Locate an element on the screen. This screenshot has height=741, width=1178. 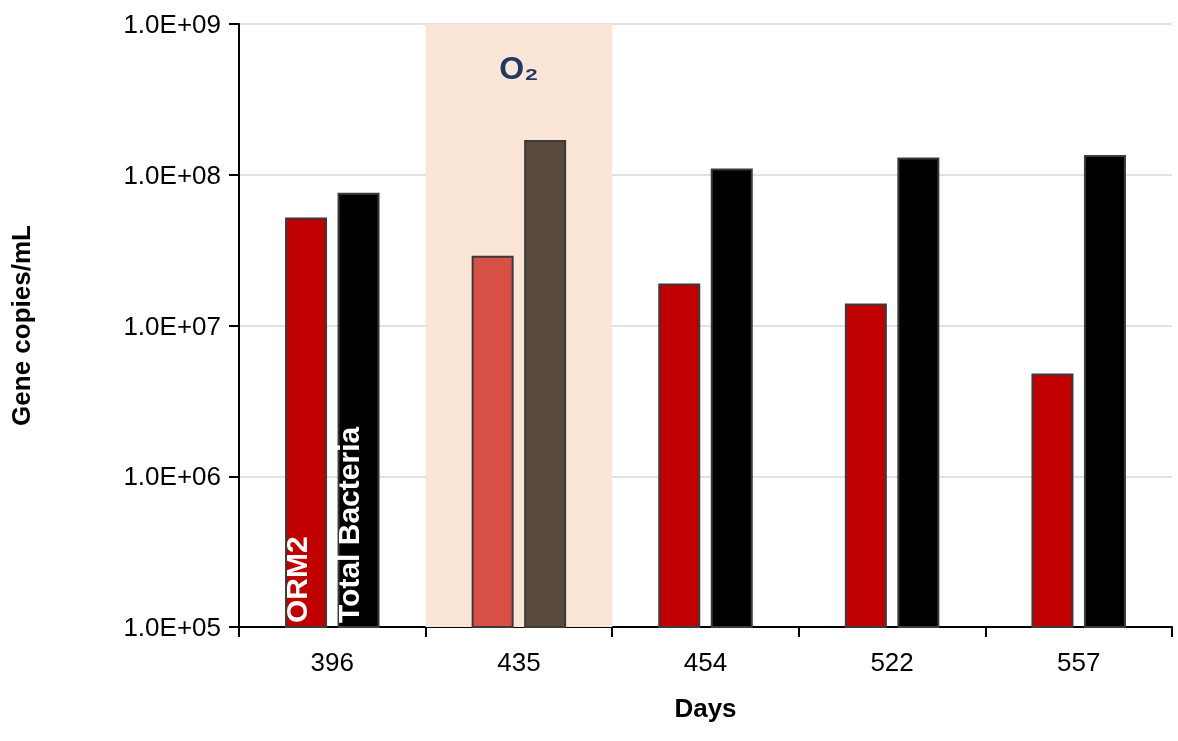
y-axis-title: Gene copies/mL is located at coordinates (21, 325).